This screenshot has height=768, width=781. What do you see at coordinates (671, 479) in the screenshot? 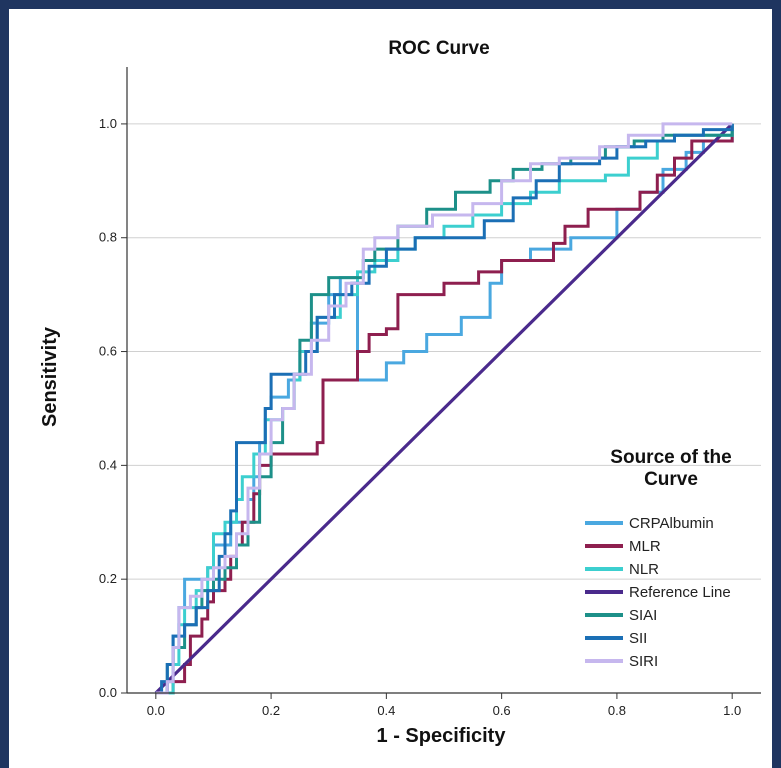
I see `legend-title-line2: Curve` at bounding box center [671, 479].